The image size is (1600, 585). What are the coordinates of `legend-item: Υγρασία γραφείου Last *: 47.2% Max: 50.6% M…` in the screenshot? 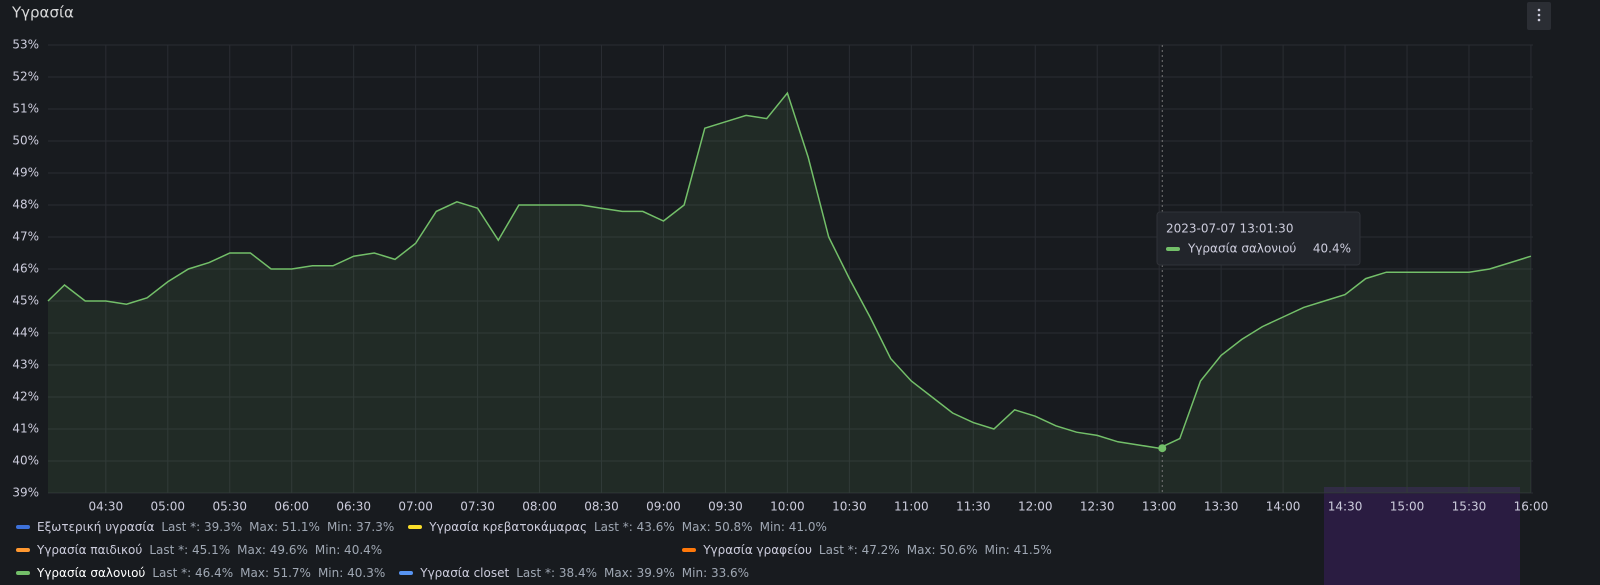 It's located at (867, 549).